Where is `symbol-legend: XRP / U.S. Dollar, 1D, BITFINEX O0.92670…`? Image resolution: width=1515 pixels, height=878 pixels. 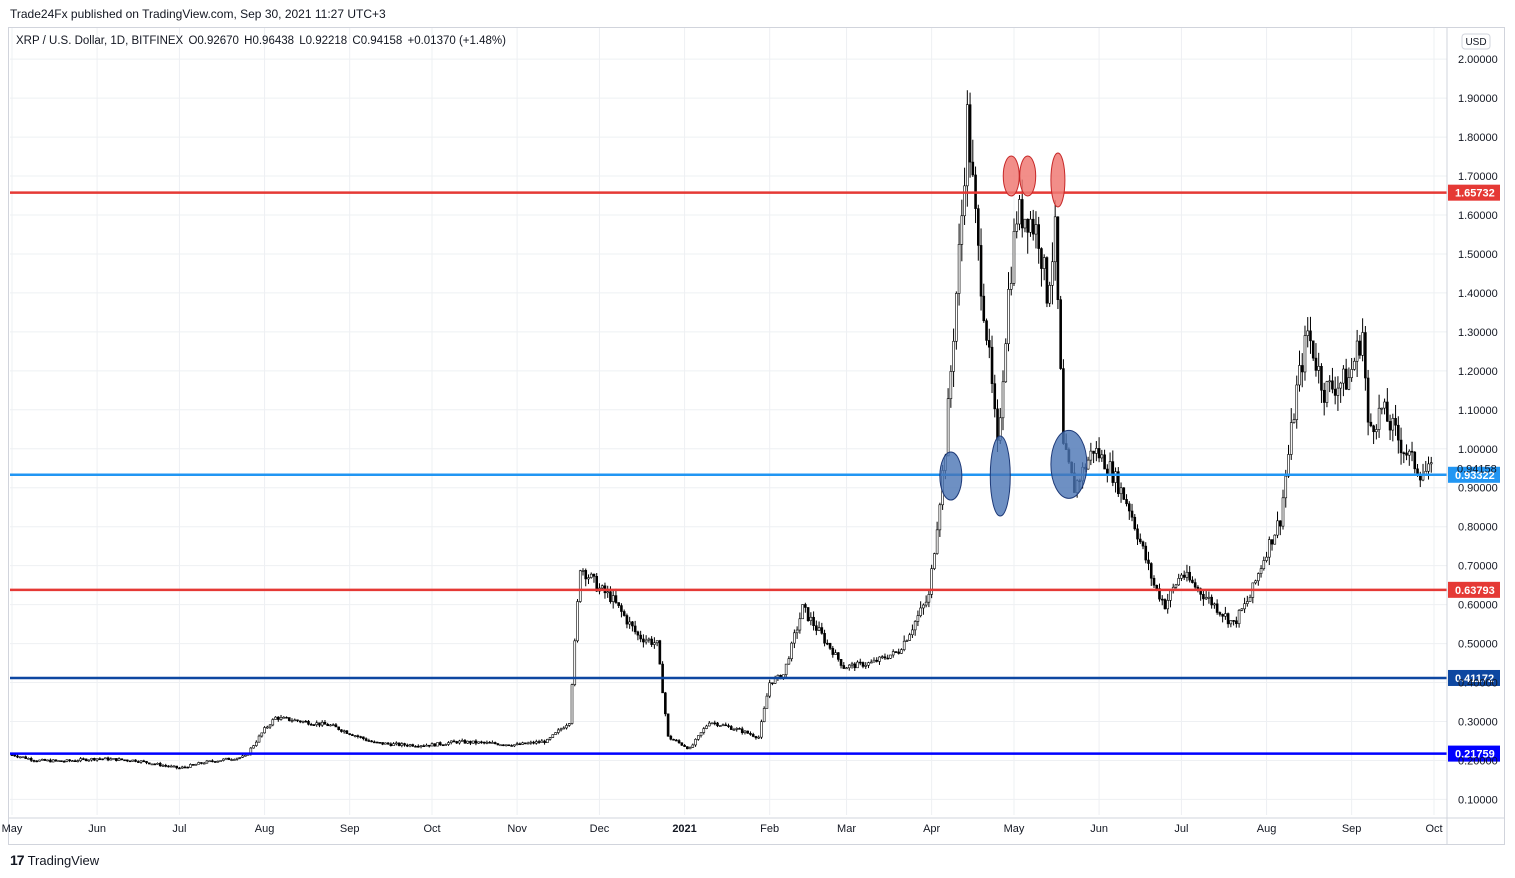
symbol-legend: XRP / U.S. Dollar, 1D, BITFINEX O0.92670… is located at coordinates (262, 41).